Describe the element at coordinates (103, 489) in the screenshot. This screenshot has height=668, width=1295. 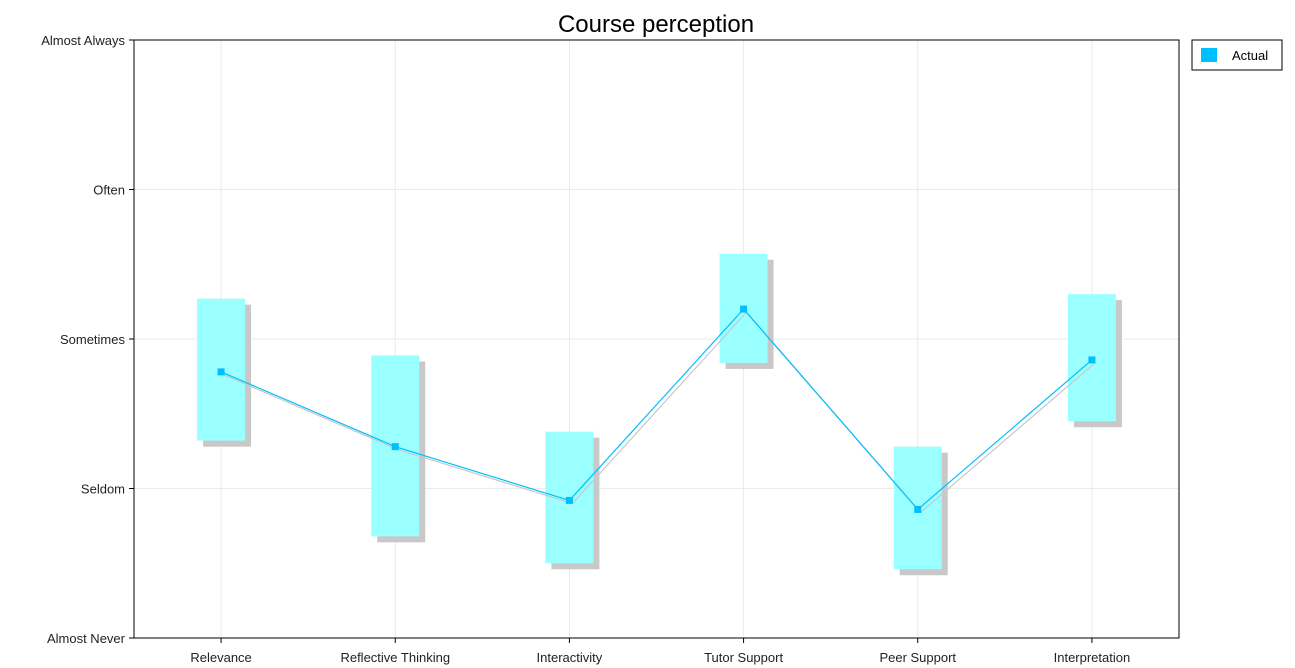
I see `y-tick-label: Seldom` at that location.